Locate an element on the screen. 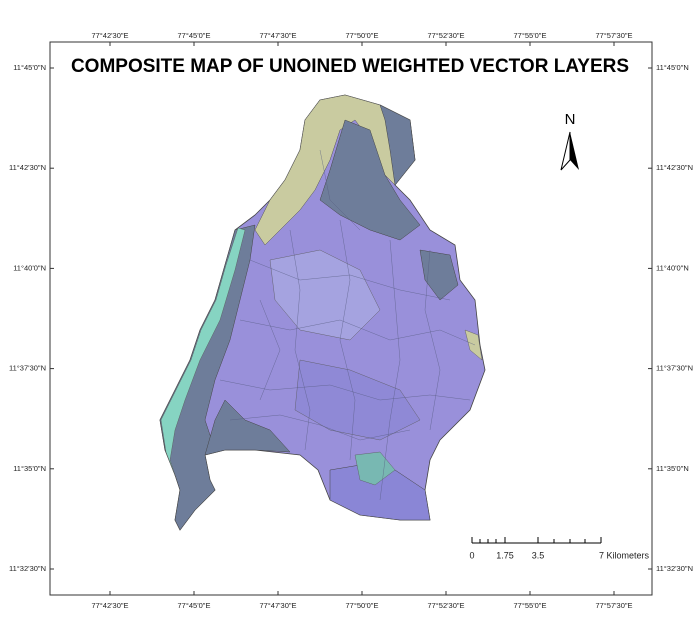  north-arrow-right is located at coordinates (574, 151).